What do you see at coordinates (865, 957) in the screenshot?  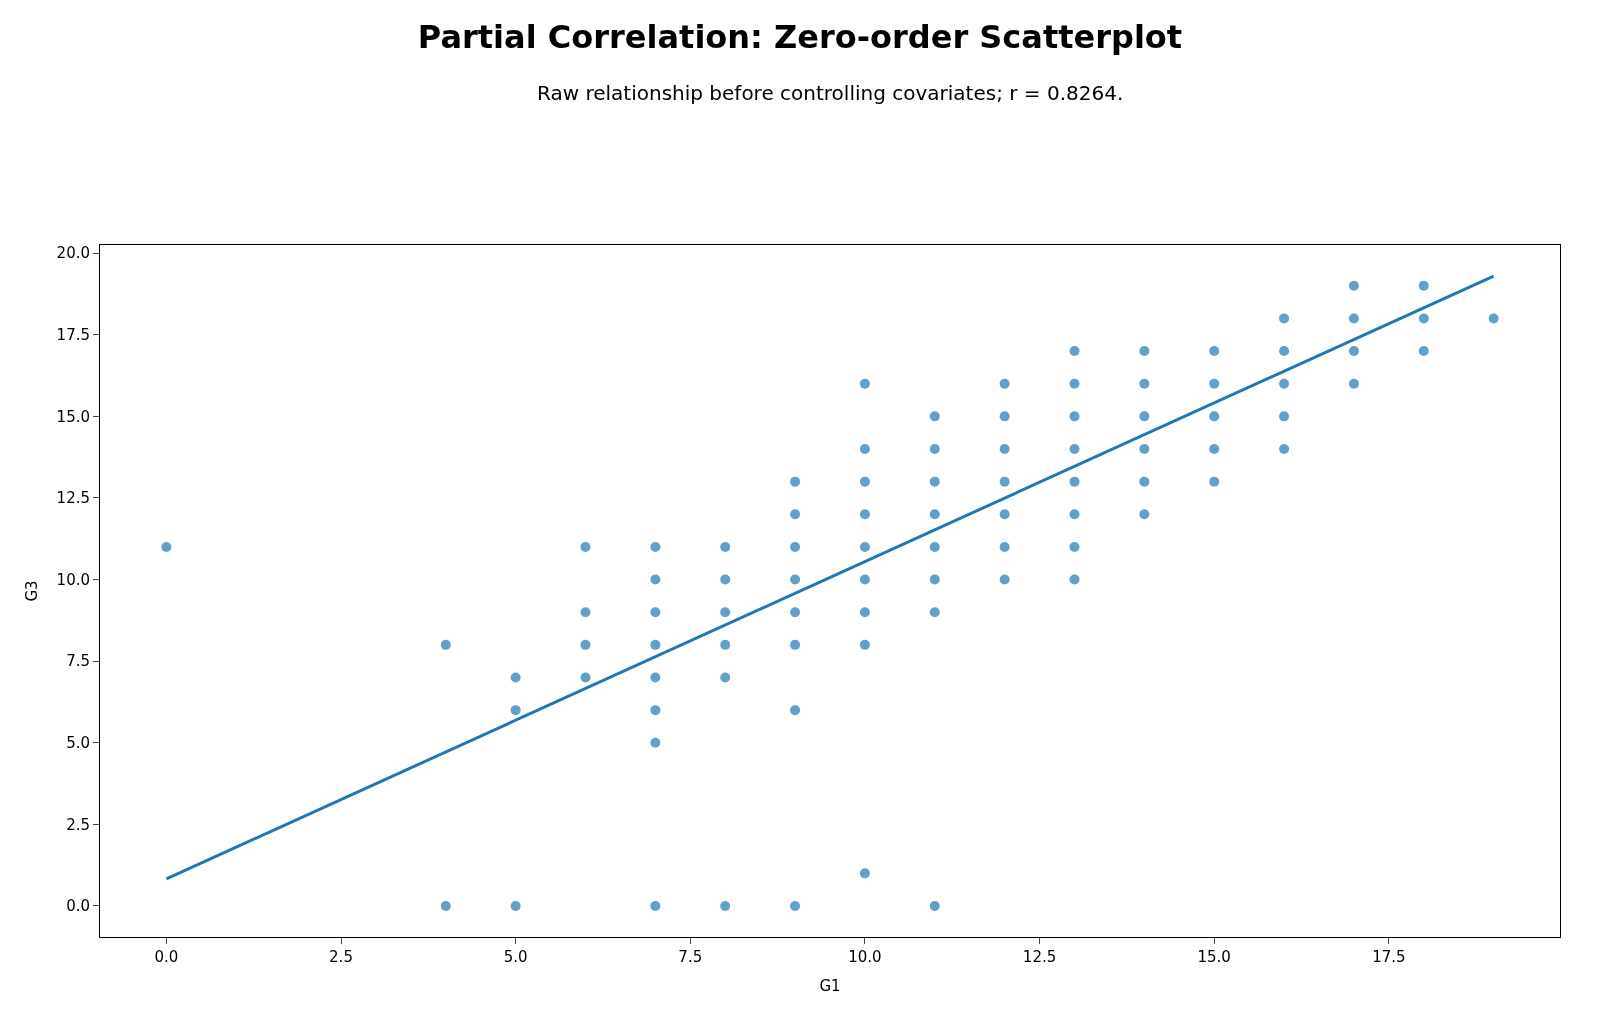 I see `x-tick-label: 10.0` at bounding box center [865, 957].